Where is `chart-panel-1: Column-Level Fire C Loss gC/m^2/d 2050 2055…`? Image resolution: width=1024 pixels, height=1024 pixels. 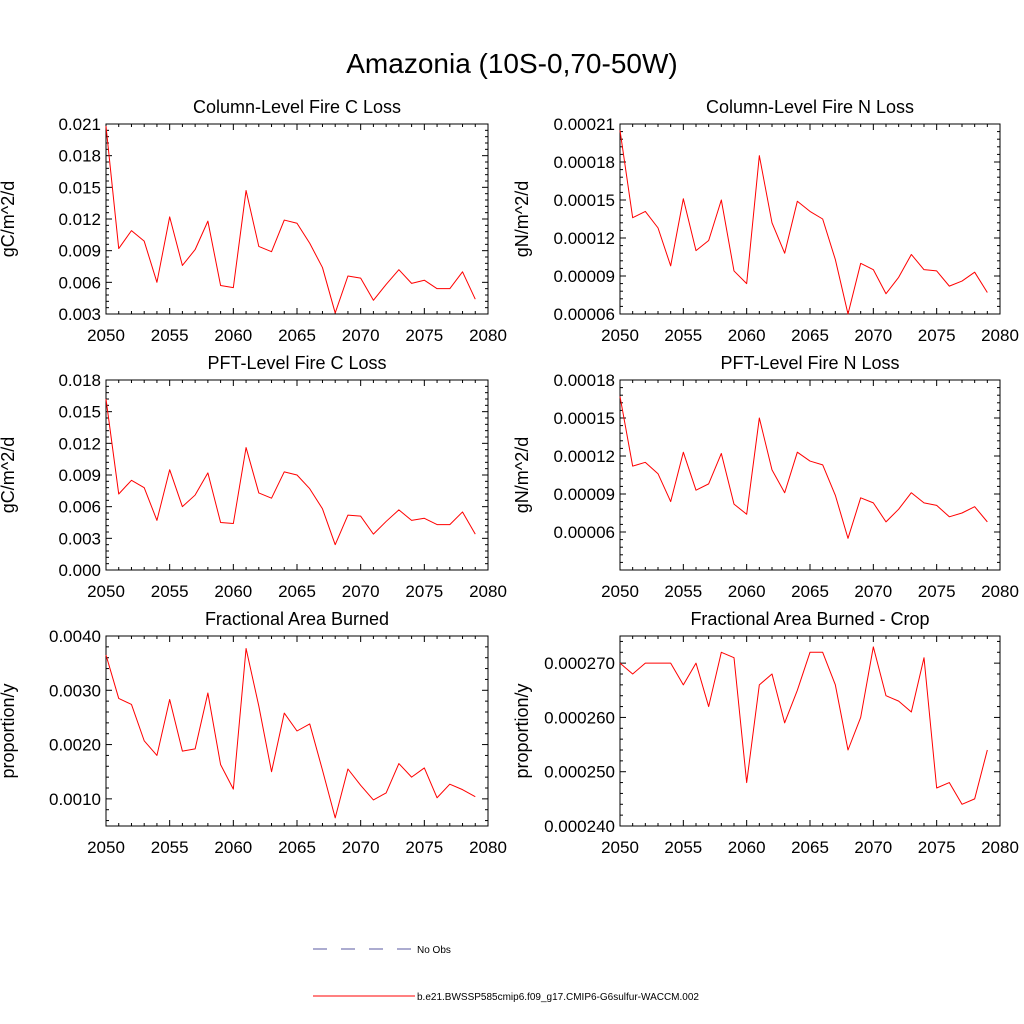
chart-panel-1: Column-Level Fire C Loss gC/m^2/d 2050 2055… is located at coordinates (253, 221).